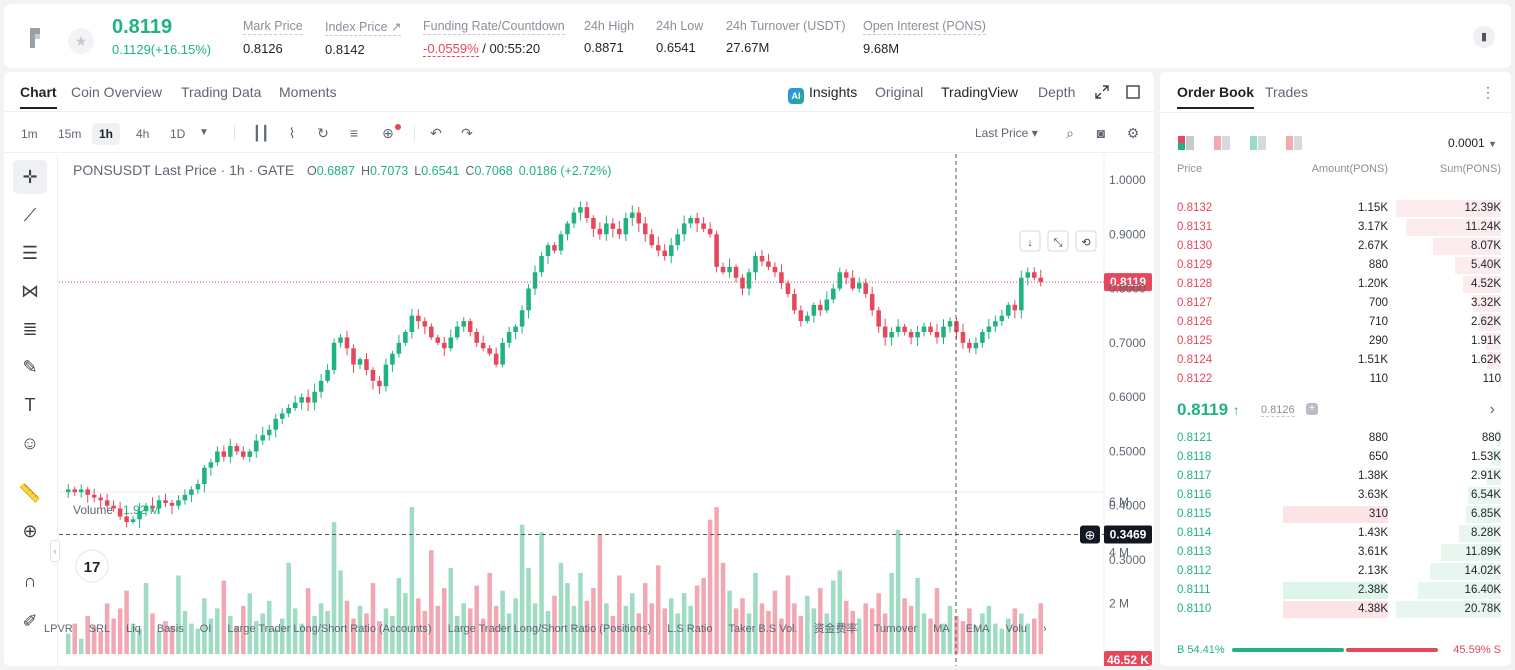 Image resolution: width=1515 pixels, height=670 pixels. Describe the element at coordinates (1484, 37) in the screenshot. I see `bookmark-icon: ▮` at that location.